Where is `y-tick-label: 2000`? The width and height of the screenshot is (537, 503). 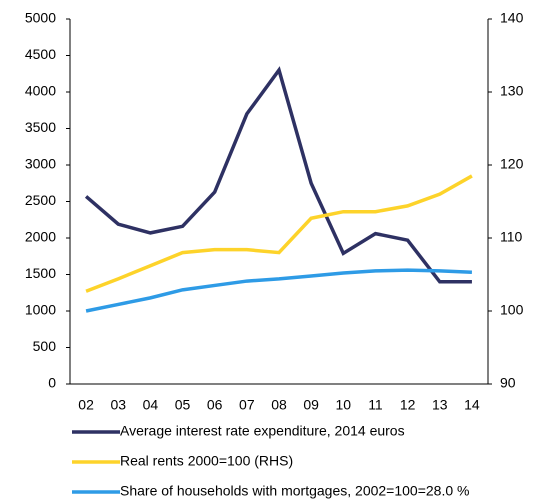 y-tick-label: 2000 is located at coordinates (40, 237).